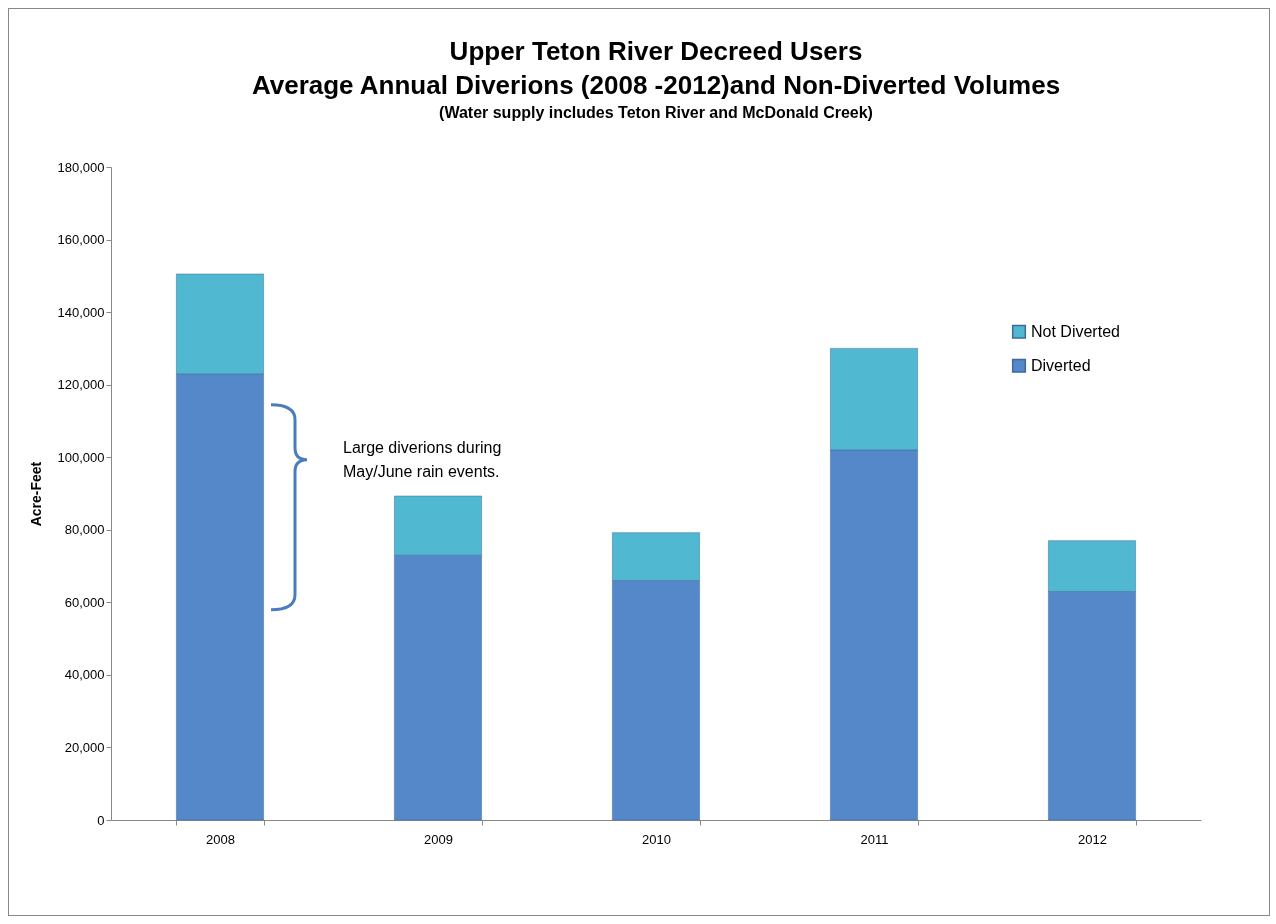 The height and width of the screenshot is (924, 1276). I want to click on legend-label: Diverted, so click(1061, 365).